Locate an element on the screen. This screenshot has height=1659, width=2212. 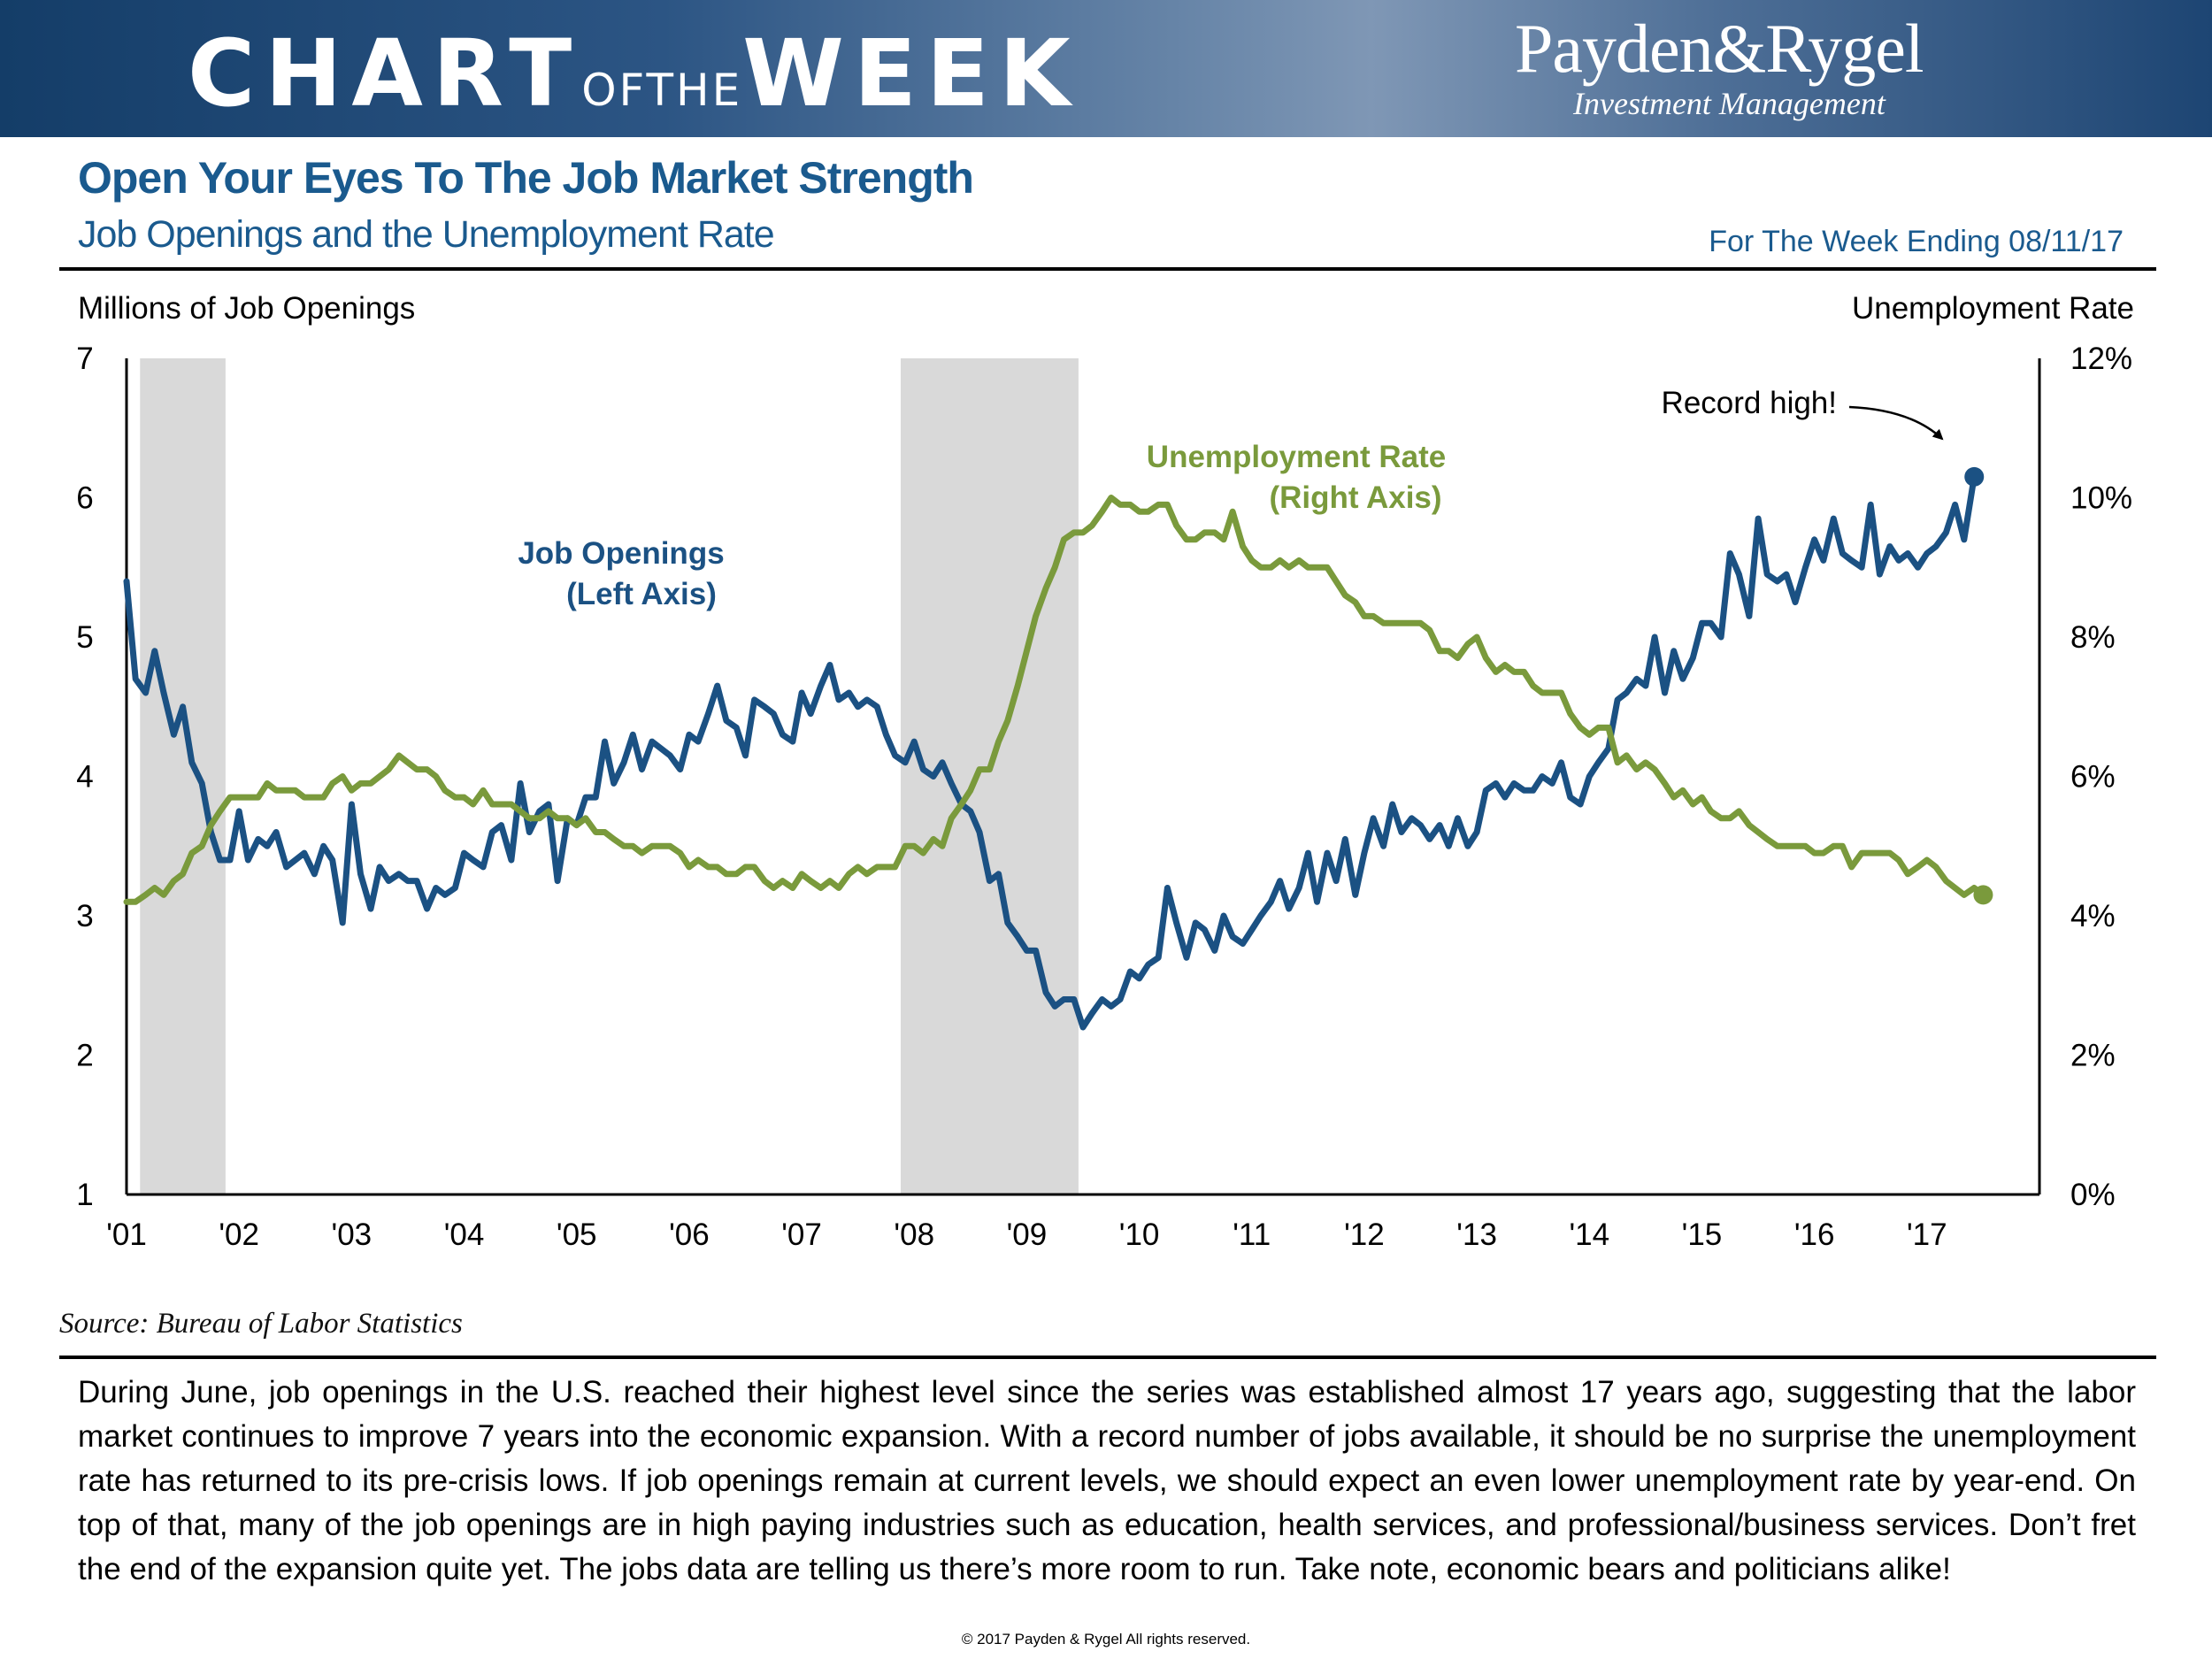
left-tick-label: 4 is located at coordinates (85, 778).